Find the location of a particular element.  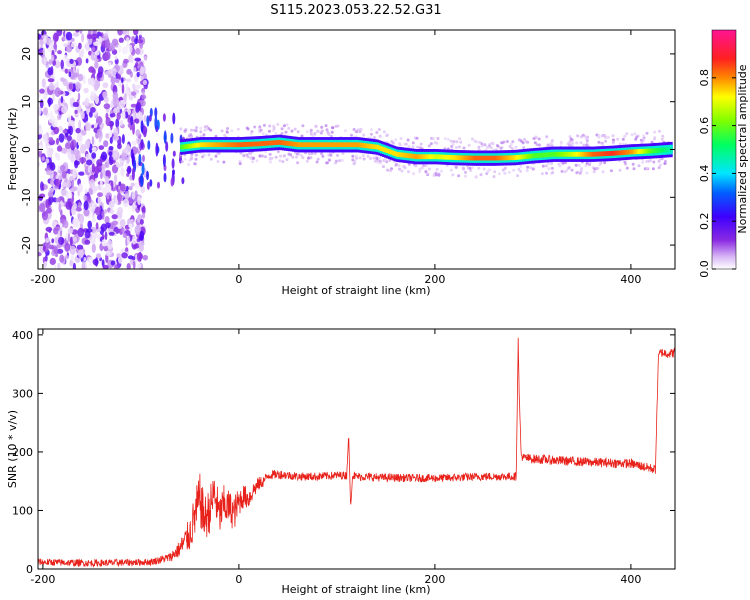

colorbar-tick-label: 0.6 is located at coordinates (704, 126).